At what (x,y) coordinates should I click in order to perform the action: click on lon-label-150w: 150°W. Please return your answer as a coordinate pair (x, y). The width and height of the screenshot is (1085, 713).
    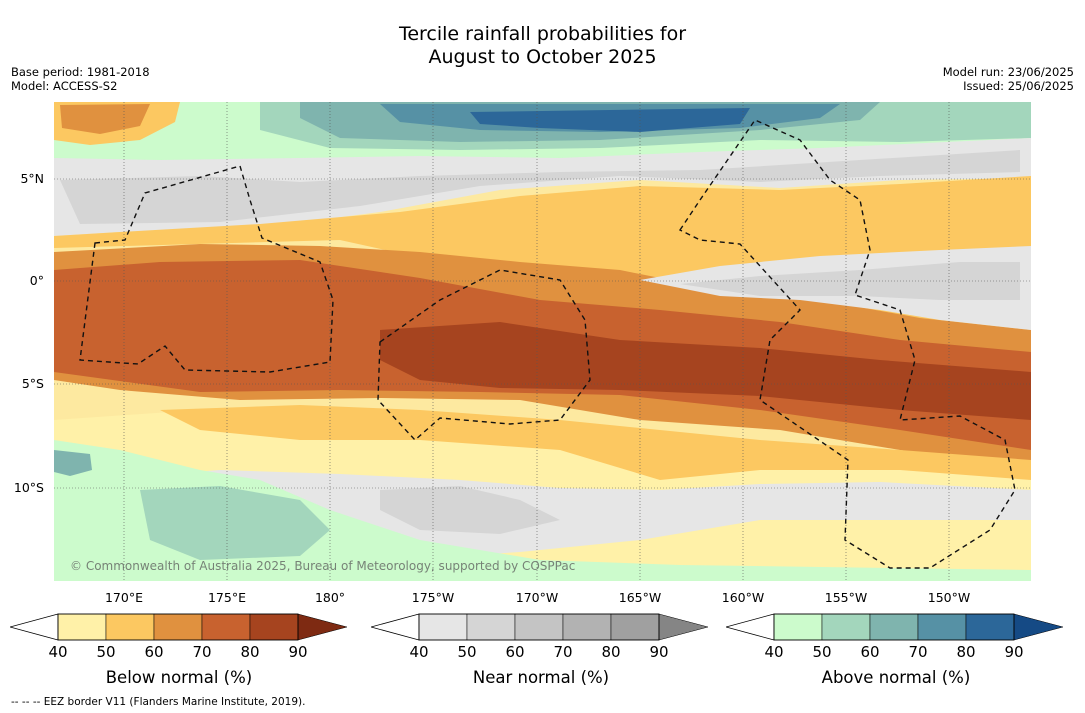
    Looking at the image, I should click on (949, 597).